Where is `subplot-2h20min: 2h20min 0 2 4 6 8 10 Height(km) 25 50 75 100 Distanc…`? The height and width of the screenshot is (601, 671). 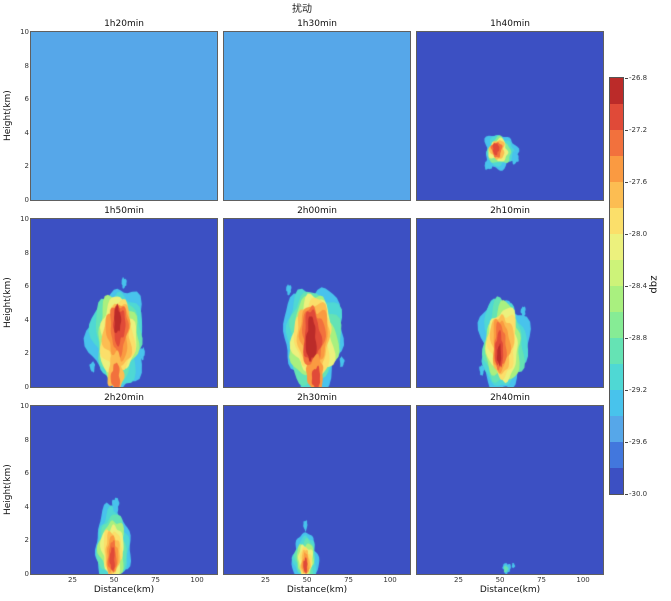
subplot-2h20min: 2h20min 0 2 4 6 8 10 Height(km) 25 50 75 100 Distanc… is located at coordinates (110, 493).